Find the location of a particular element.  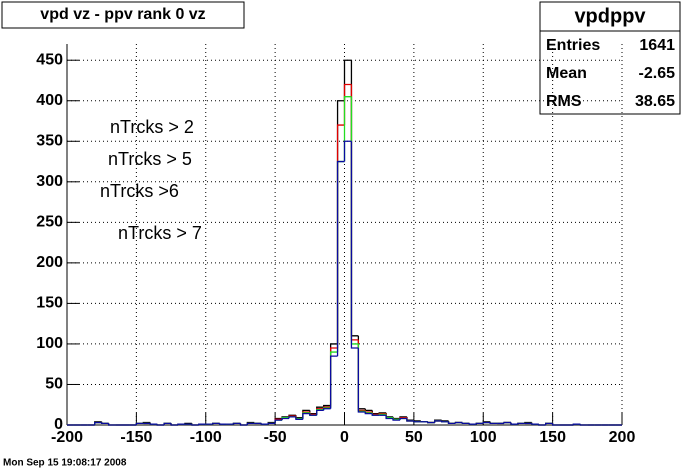

x-tick-label: -150 is located at coordinates (136, 437).